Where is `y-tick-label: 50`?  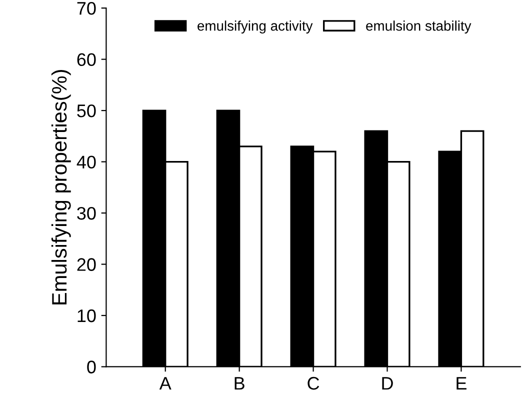
y-tick-label: 50 is located at coordinates (86, 111).